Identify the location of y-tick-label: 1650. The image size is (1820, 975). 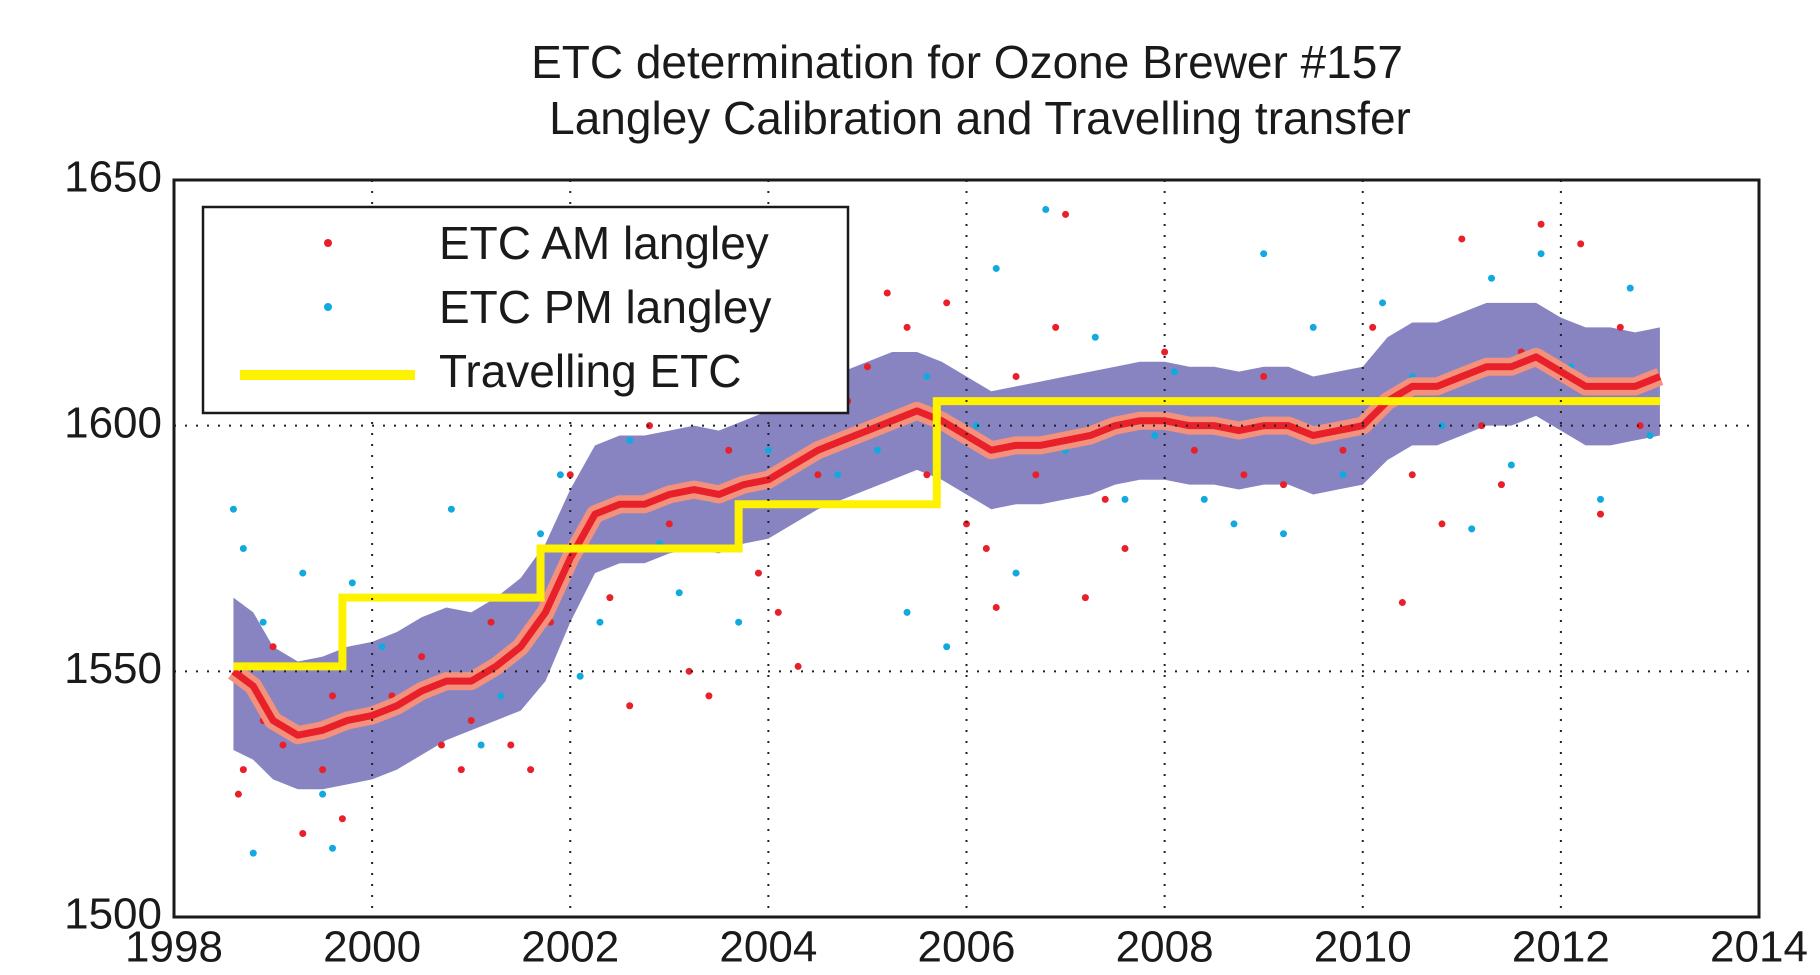
(113, 177).